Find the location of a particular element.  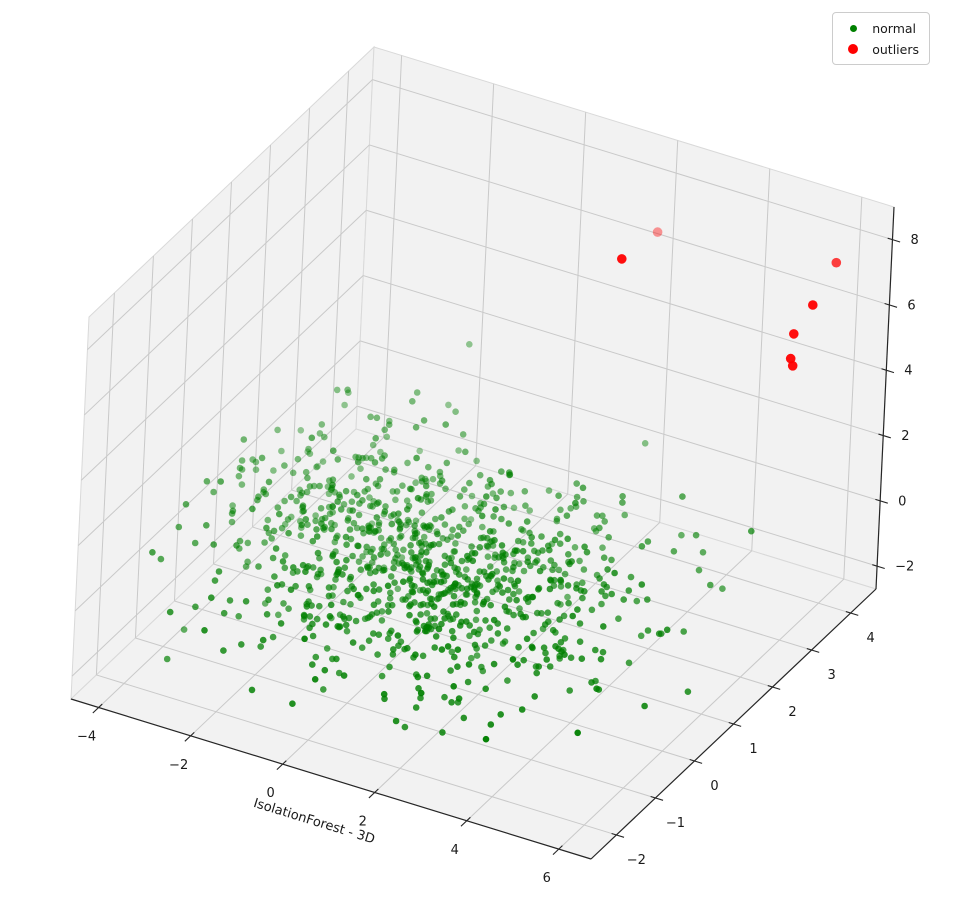

z-tick-label: −2 is located at coordinates (904, 567).